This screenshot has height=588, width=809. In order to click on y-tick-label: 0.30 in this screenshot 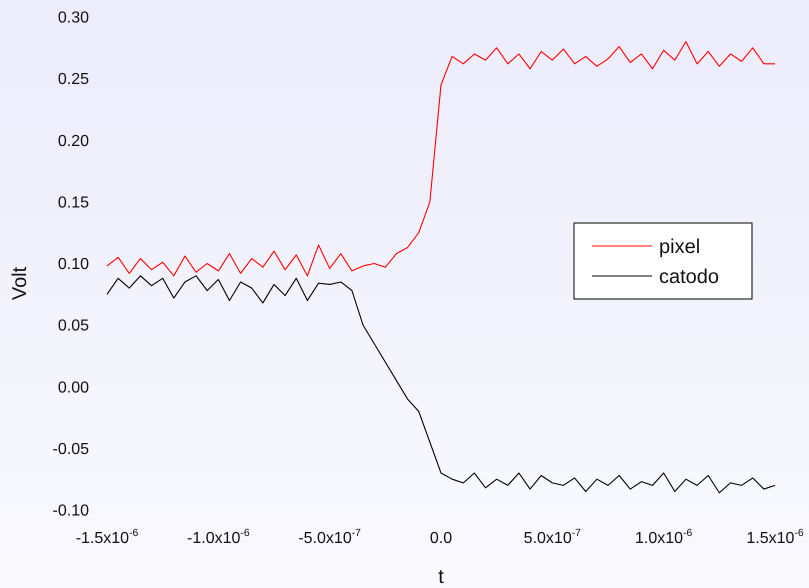, I will do `click(74, 18)`.